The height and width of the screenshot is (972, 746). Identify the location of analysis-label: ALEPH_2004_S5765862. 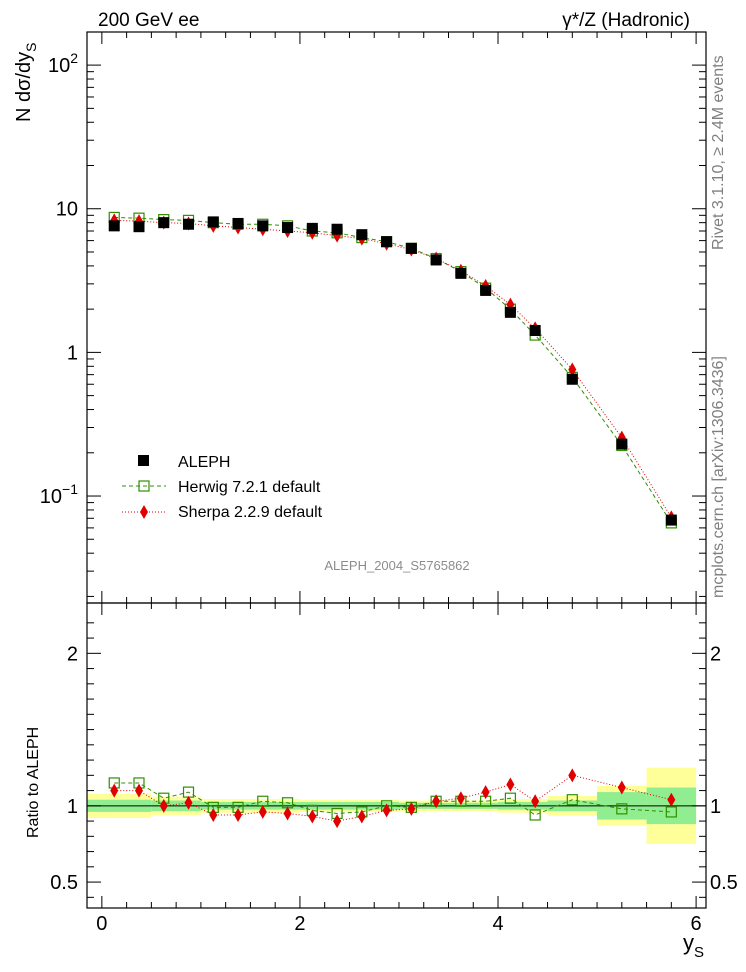
(396, 565).